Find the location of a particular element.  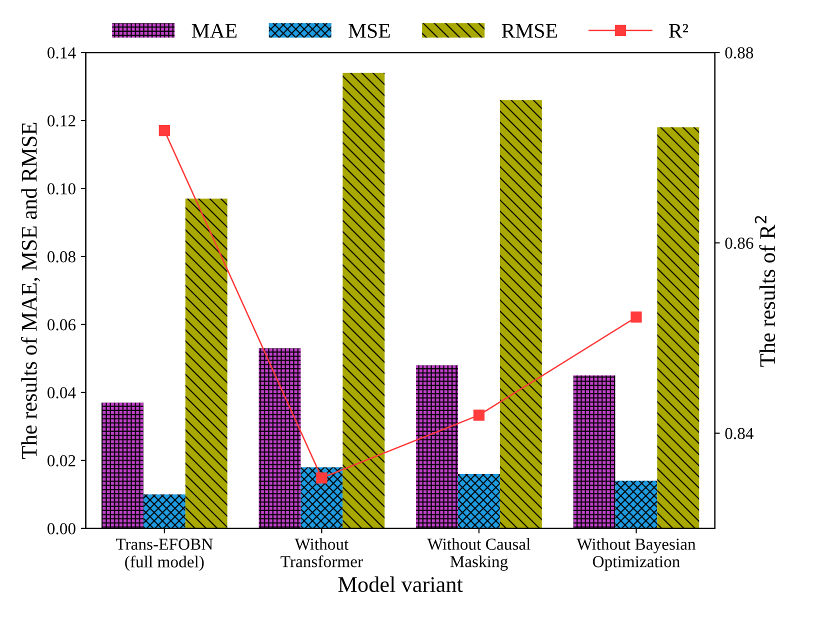

y-tick-label: 0.08 is located at coordinates (62, 256).